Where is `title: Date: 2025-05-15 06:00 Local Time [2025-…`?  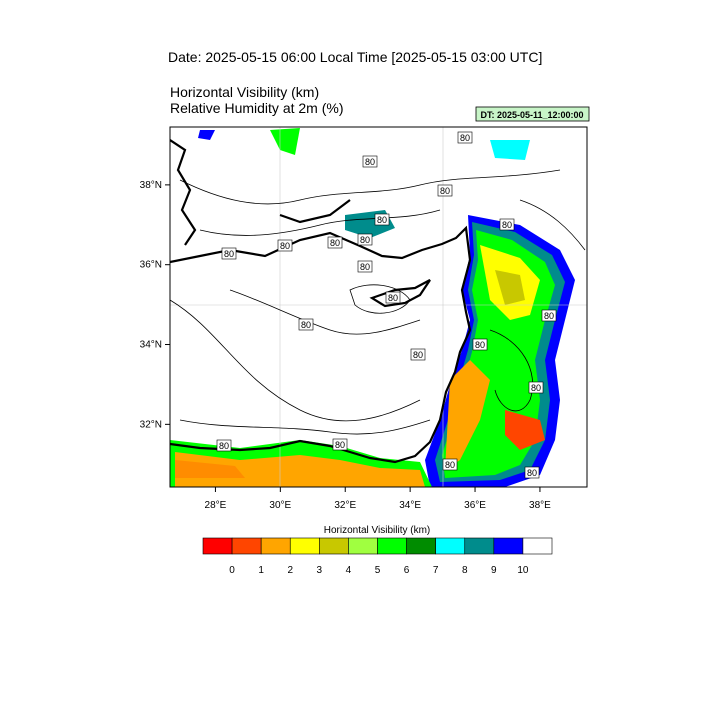 title: Date: 2025-05-15 06:00 Local Time [2025-… is located at coordinates (355, 57).